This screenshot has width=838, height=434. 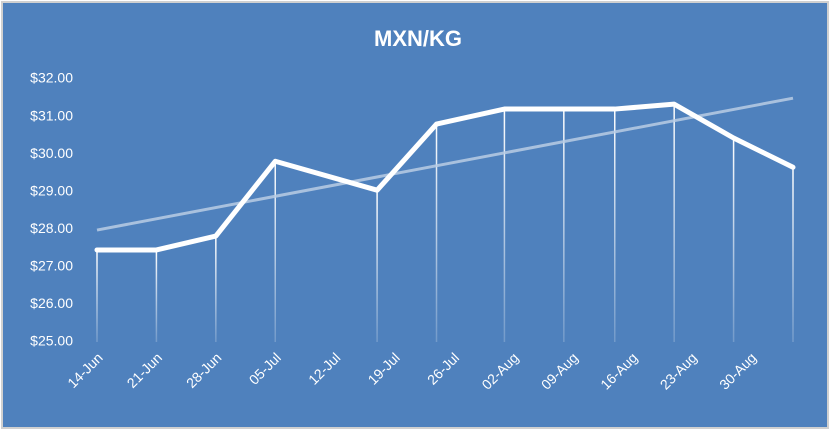 I want to click on y-tick-label: $28.00, so click(x=51, y=228).